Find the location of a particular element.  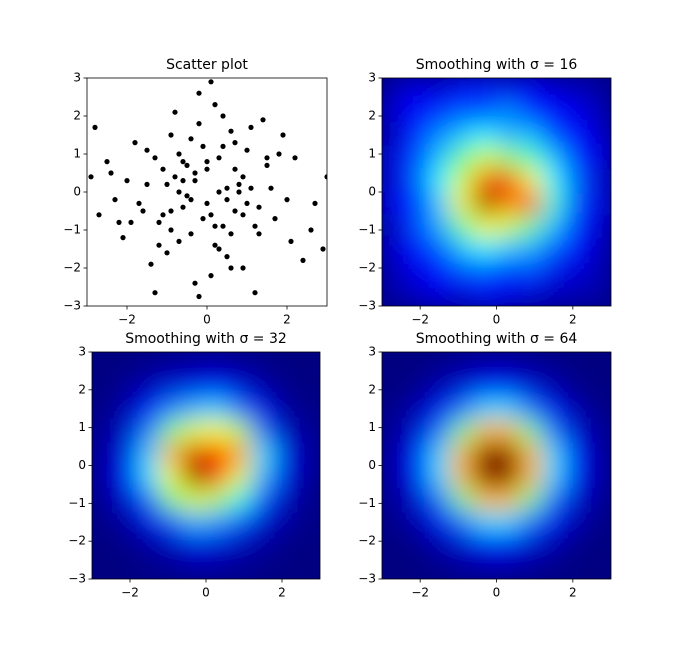

y-tick-label: −1 is located at coordinates (77, 503).